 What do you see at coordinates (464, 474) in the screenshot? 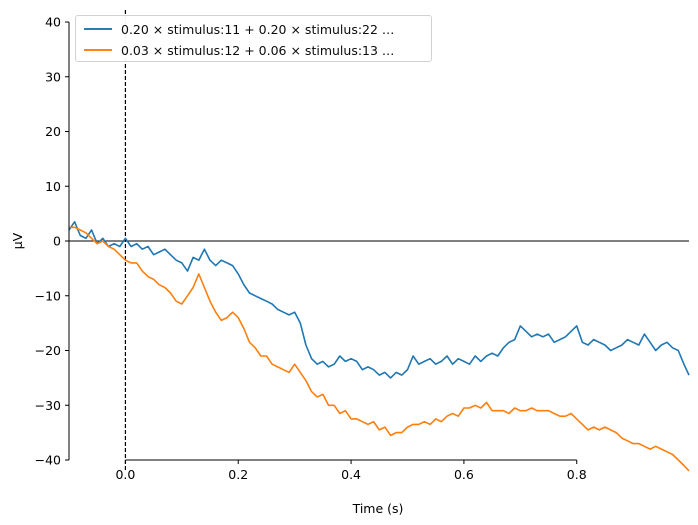
I see `x-tick-label: 0.6` at bounding box center [464, 474].